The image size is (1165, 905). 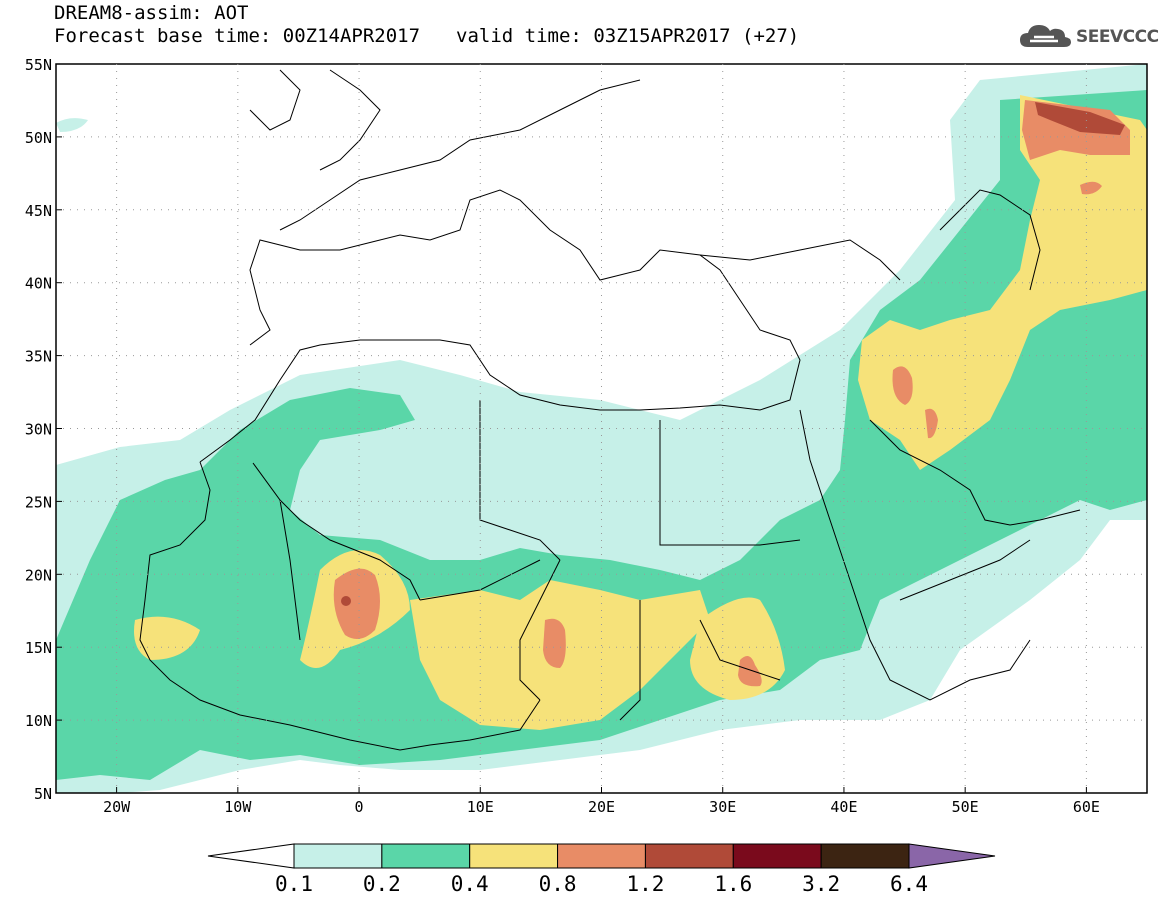 I want to click on lon-label: 10E, so click(x=480, y=807).